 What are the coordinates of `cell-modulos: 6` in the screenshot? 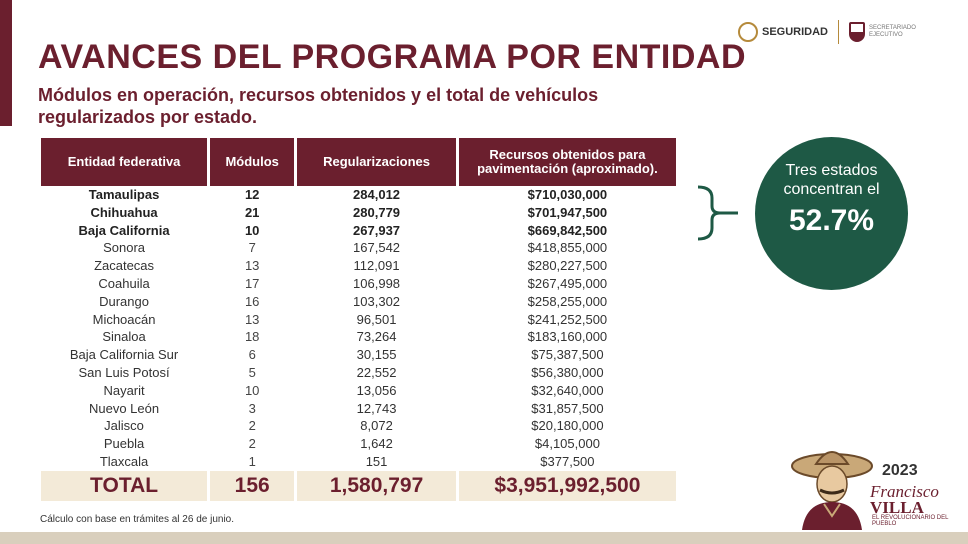 It's located at (252, 355).